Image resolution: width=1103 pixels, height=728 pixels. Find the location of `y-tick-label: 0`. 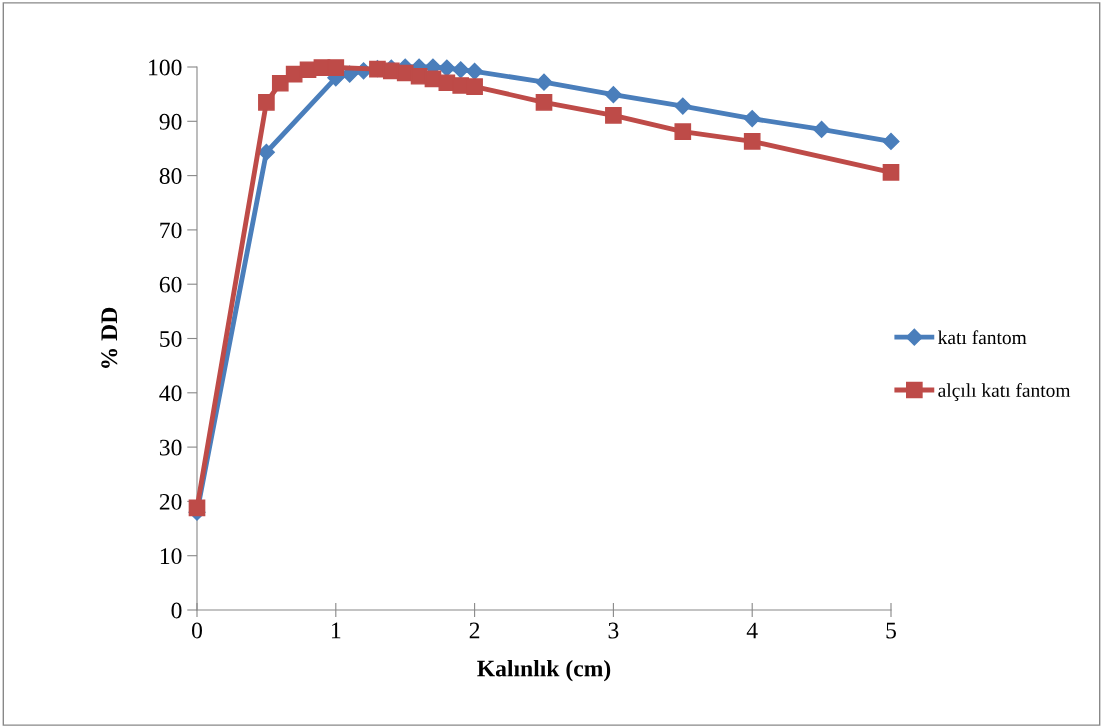

y-tick-label: 0 is located at coordinates (176, 610).